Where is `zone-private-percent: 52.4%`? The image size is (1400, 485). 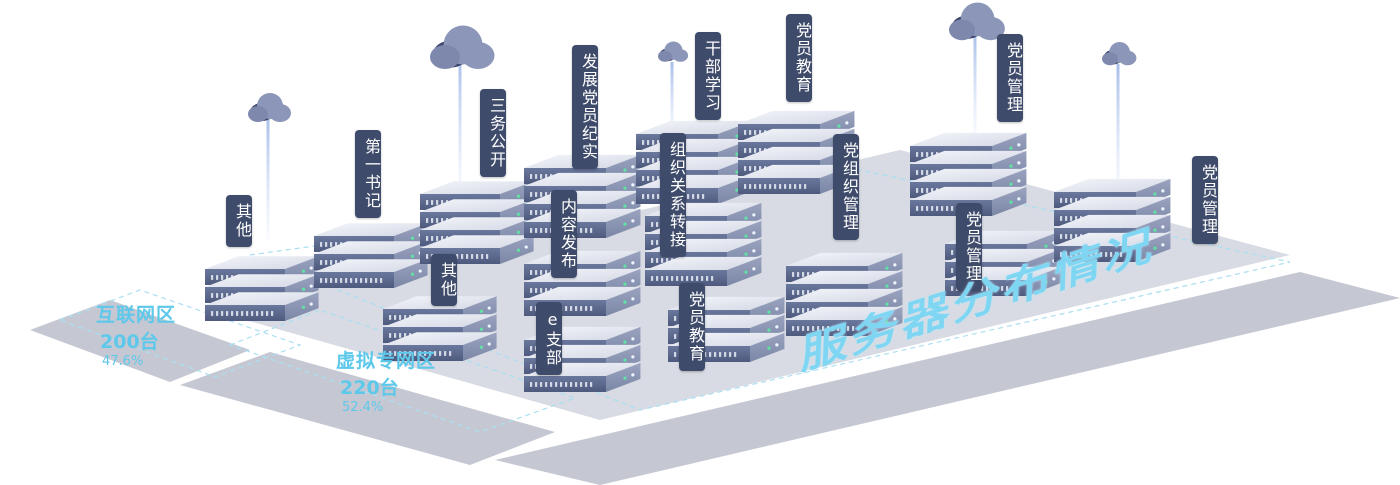
zone-private-percent: 52.4% is located at coordinates (363, 407).